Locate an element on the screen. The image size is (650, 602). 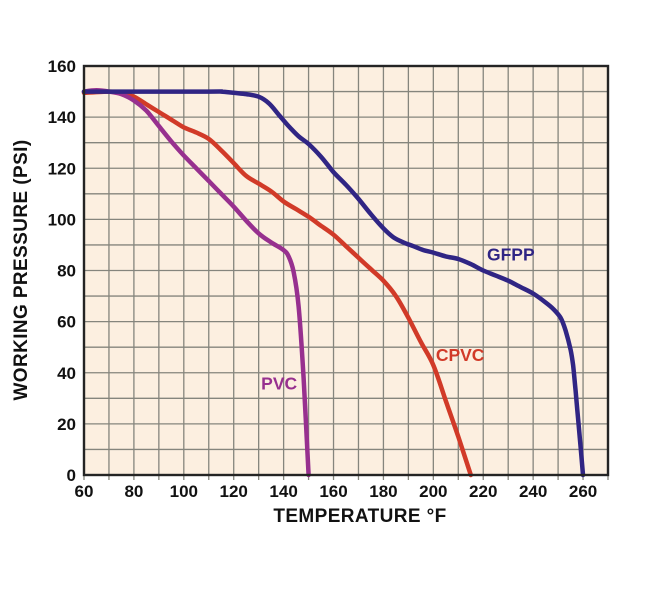
y-tick-label: 0 is located at coordinates (71, 475).